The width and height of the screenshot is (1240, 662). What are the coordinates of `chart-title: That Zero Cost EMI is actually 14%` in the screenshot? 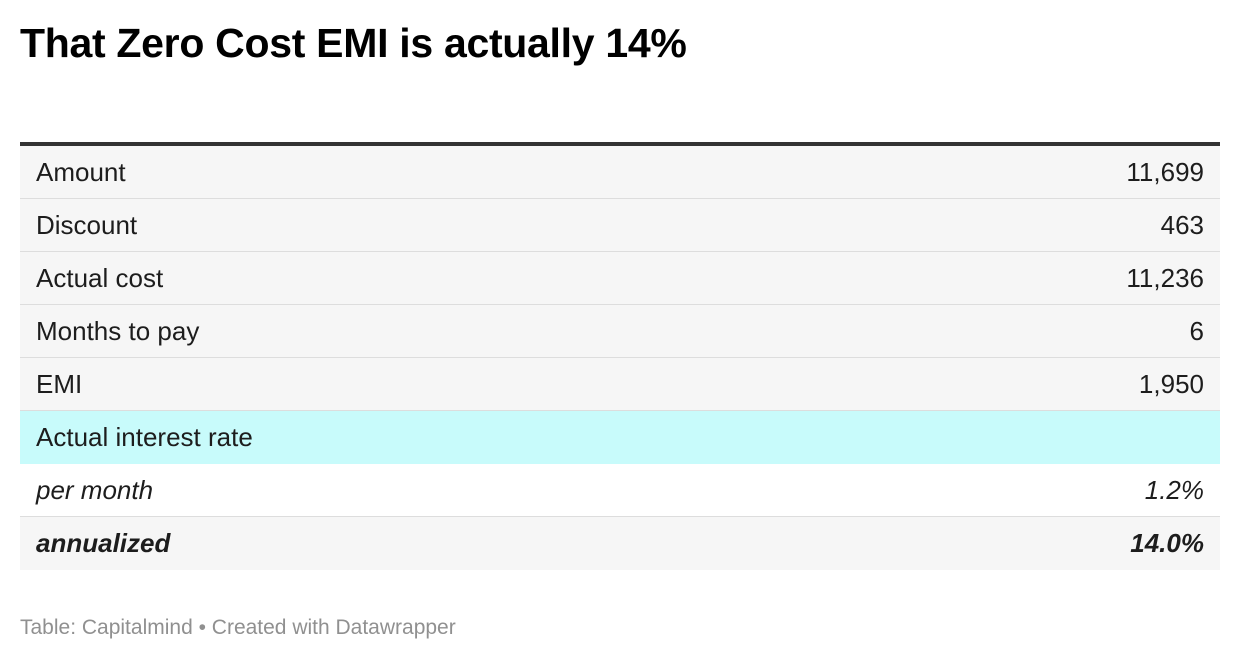 It's located at (353, 43).